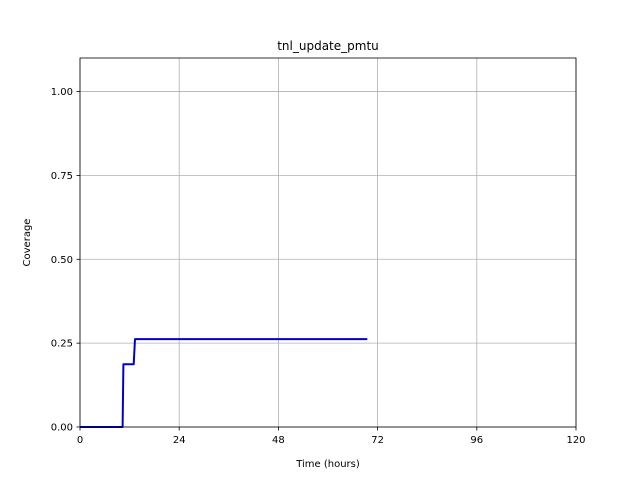 The height and width of the screenshot is (480, 640). What do you see at coordinates (62, 260) in the screenshot?
I see `y-tick-label: 0.50` at bounding box center [62, 260].